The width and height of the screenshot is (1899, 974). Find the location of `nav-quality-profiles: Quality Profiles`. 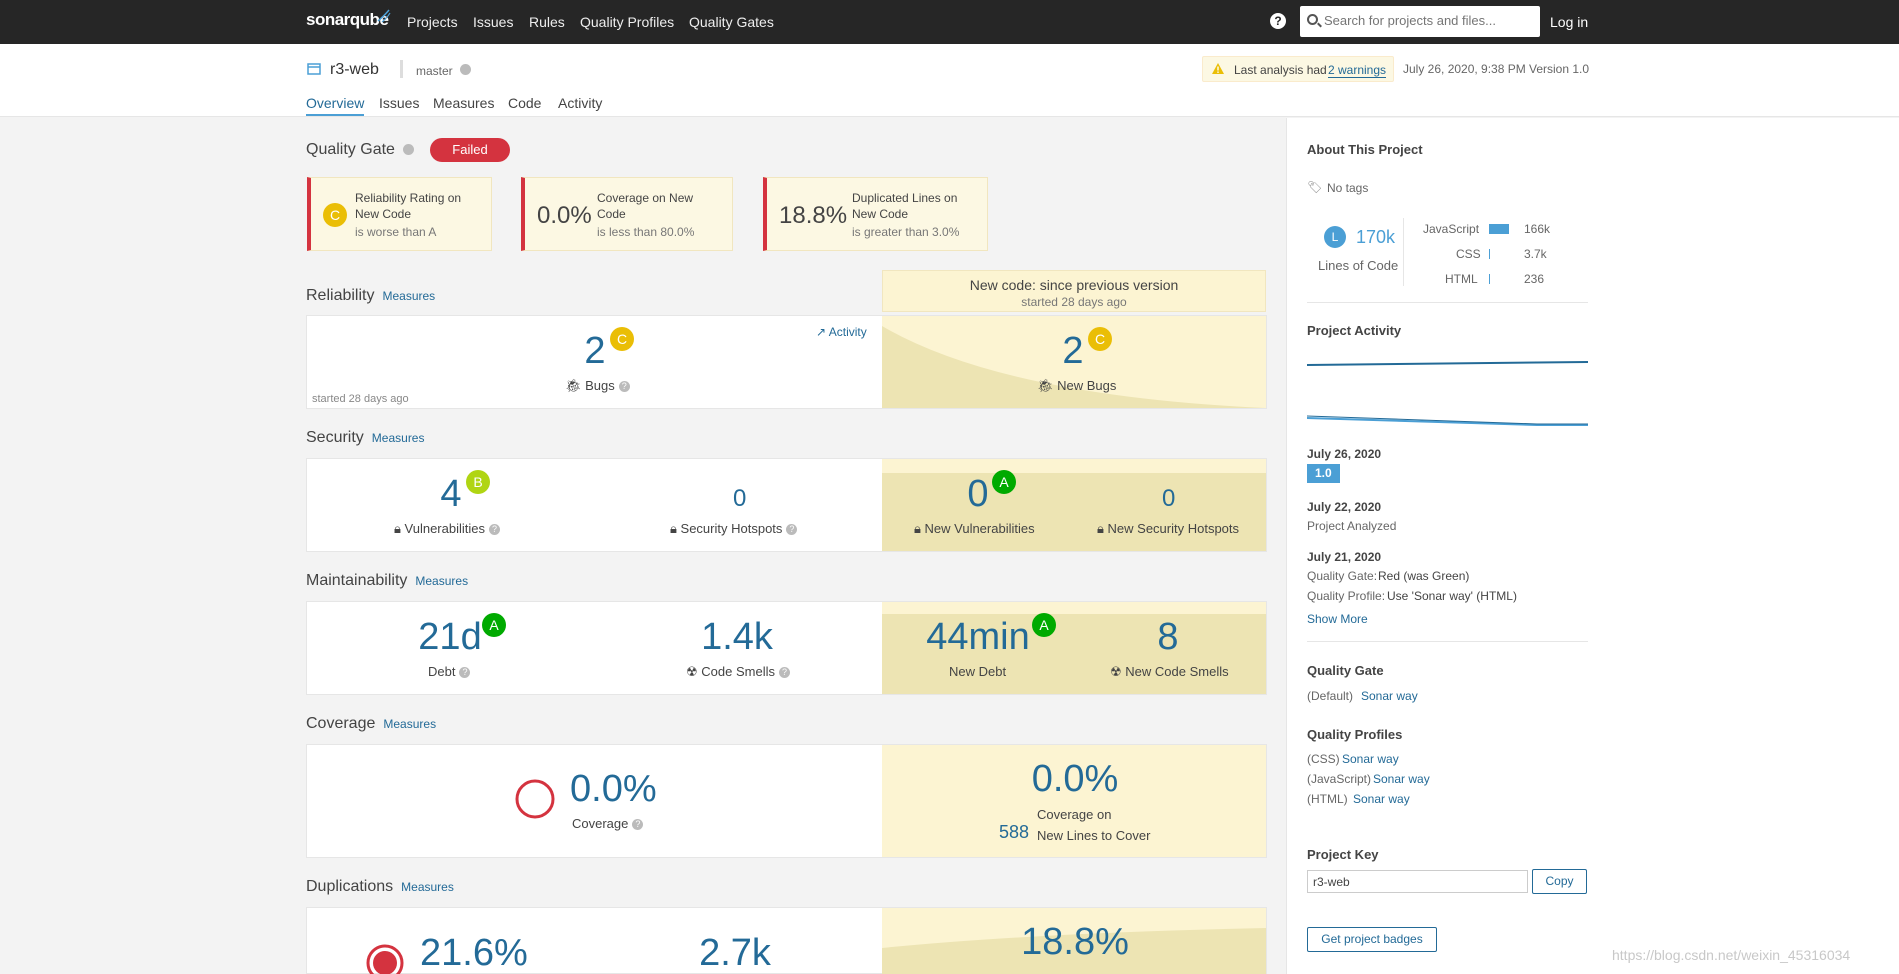

nav-quality-profiles: Quality Profiles is located at coordinates (627, 22).